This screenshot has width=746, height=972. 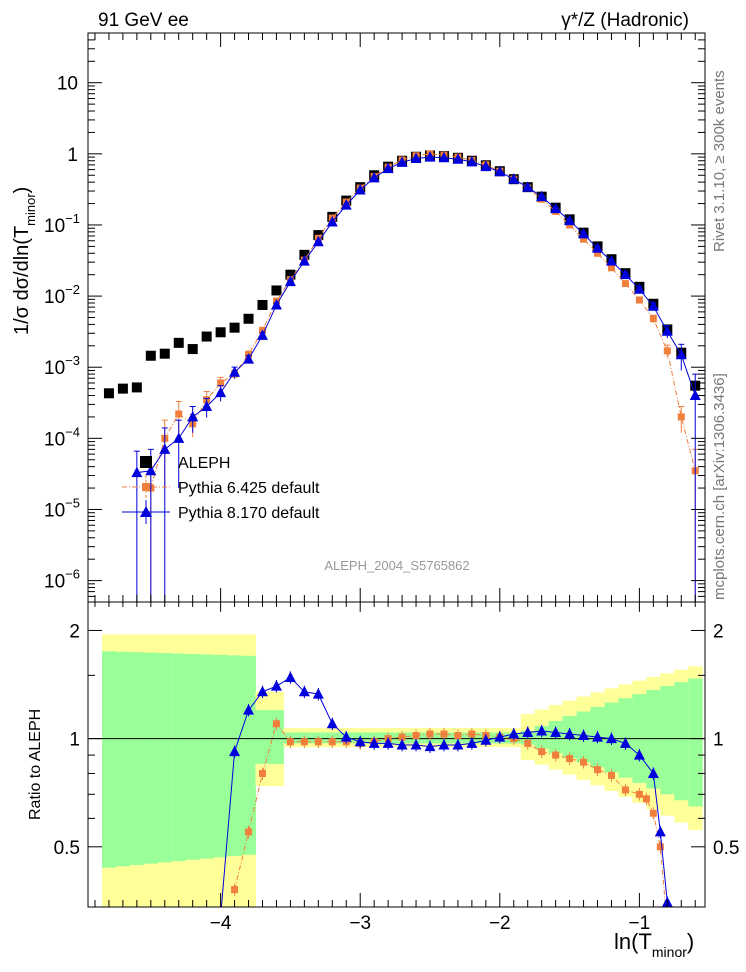 I want to click on y-tick-label: 10, so click(x=67, y=84).